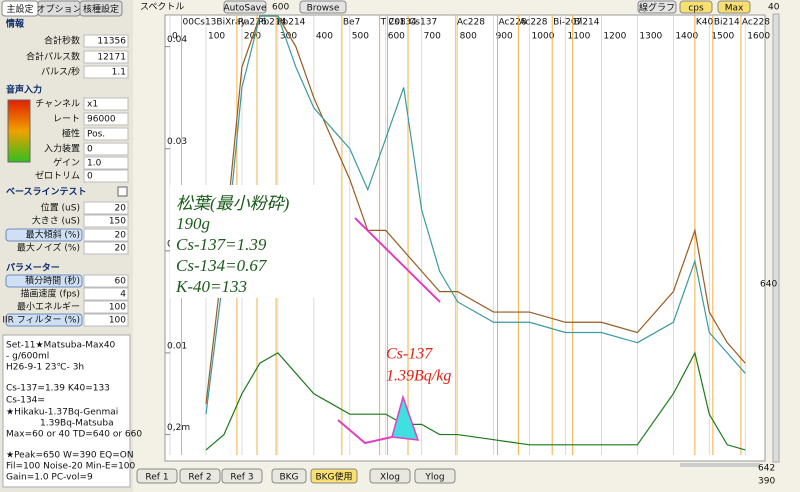 This screenshot has width=800, height=492. What do you see at coordinates (58, 9) in the screenshot?
I see `tab-label: オプション` at bounding box center [58, 9].